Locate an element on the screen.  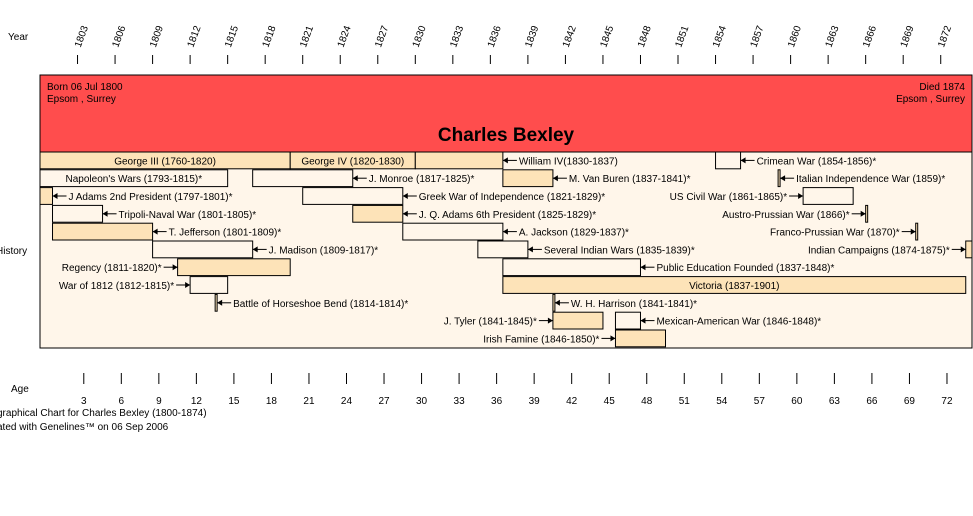
year-tick-label: 1854 is located at coordinates (720, 36).